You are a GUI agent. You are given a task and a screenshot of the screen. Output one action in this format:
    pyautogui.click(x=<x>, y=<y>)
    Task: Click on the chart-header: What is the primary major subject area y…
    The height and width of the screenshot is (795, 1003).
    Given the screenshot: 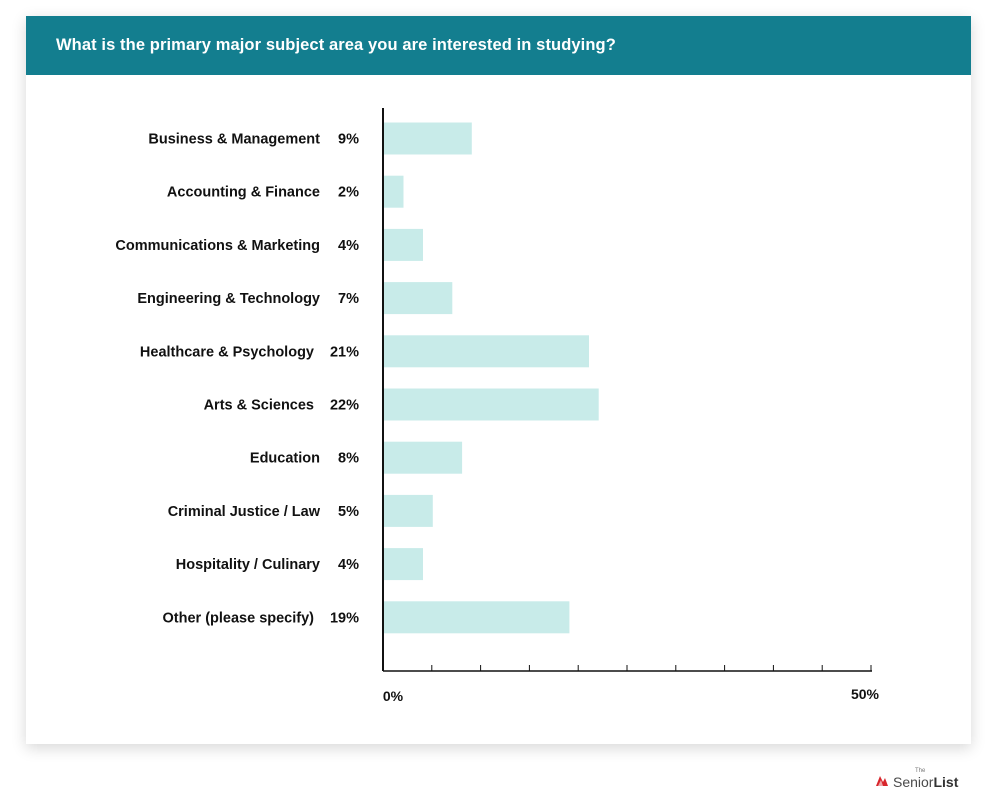 What is the action you would take?
    pyautogui.click(x=498, y=45)
    